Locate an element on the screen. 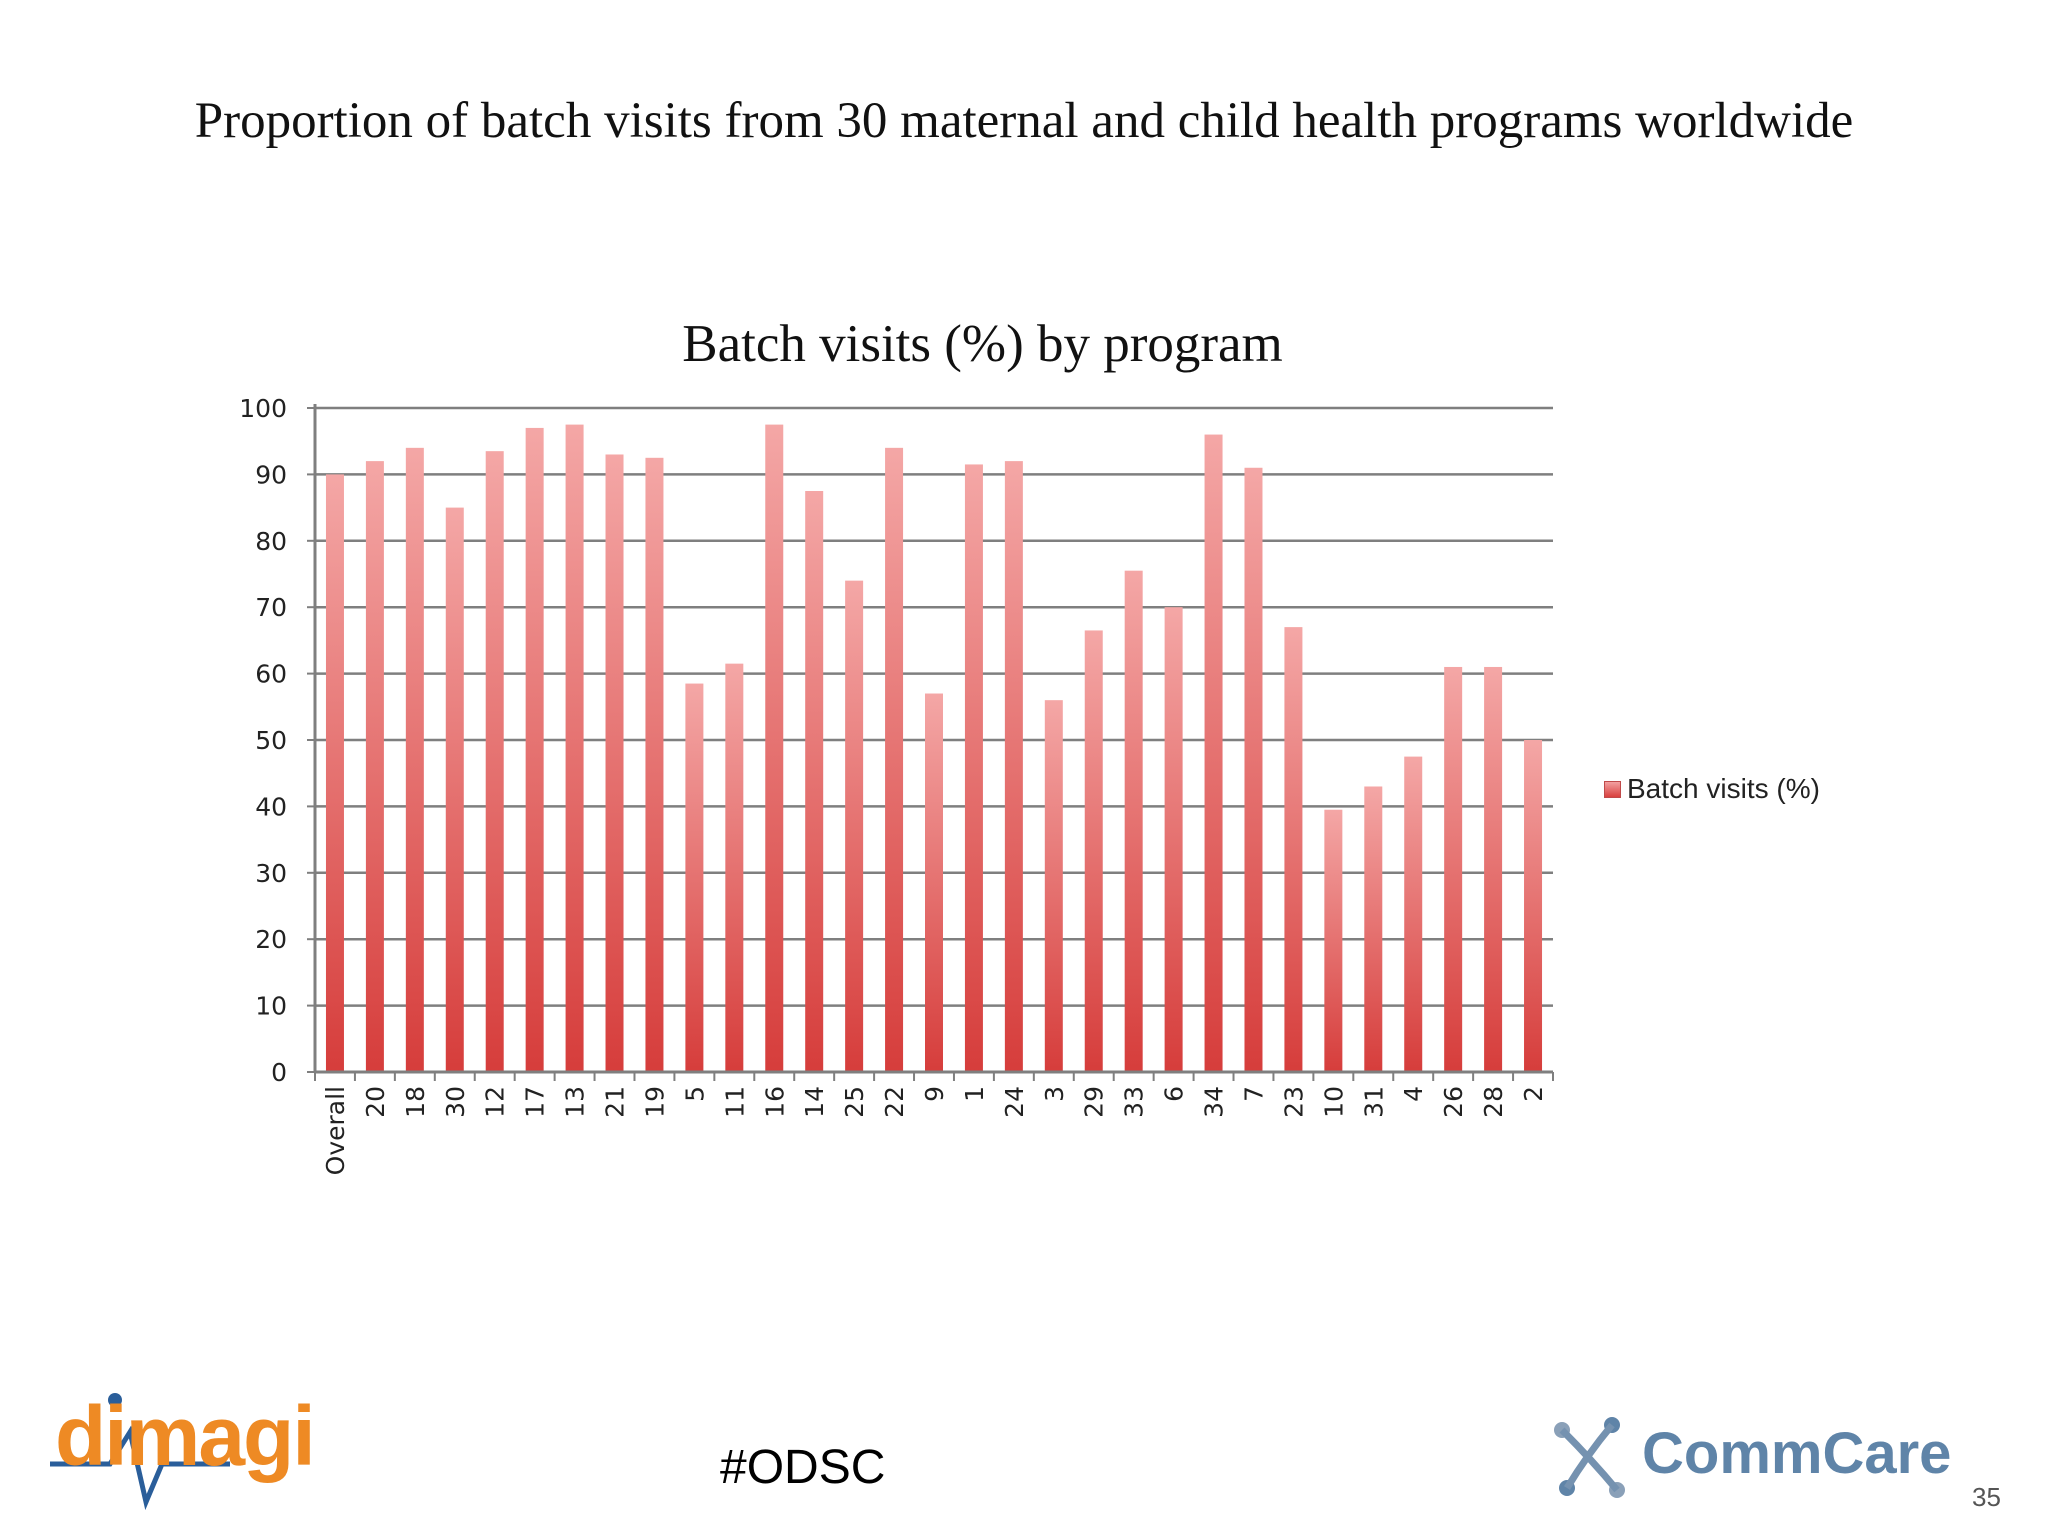 The height and width of the screenshot is (1536, 2048). x-tick-label: 10 is located at coordinates (1333, 1102).